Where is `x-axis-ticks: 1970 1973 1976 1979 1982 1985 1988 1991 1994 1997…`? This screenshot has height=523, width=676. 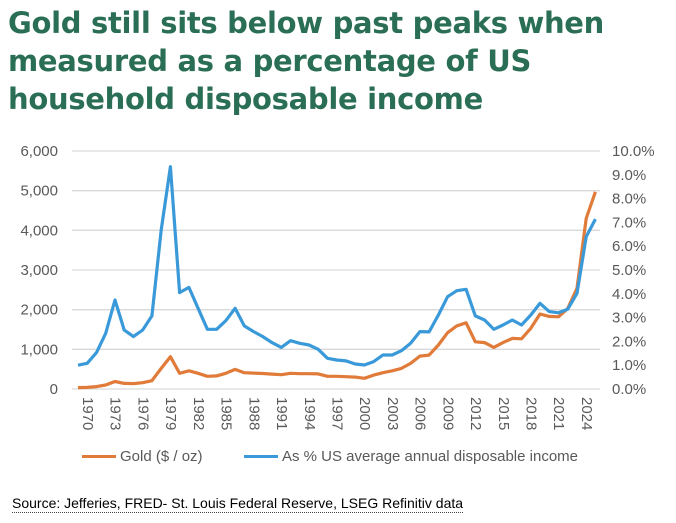 x-axis-ticks: 1970 1973 1976 1979 1982 1985 1988 1991 1994 1997… is located at coordinates (337, 413).